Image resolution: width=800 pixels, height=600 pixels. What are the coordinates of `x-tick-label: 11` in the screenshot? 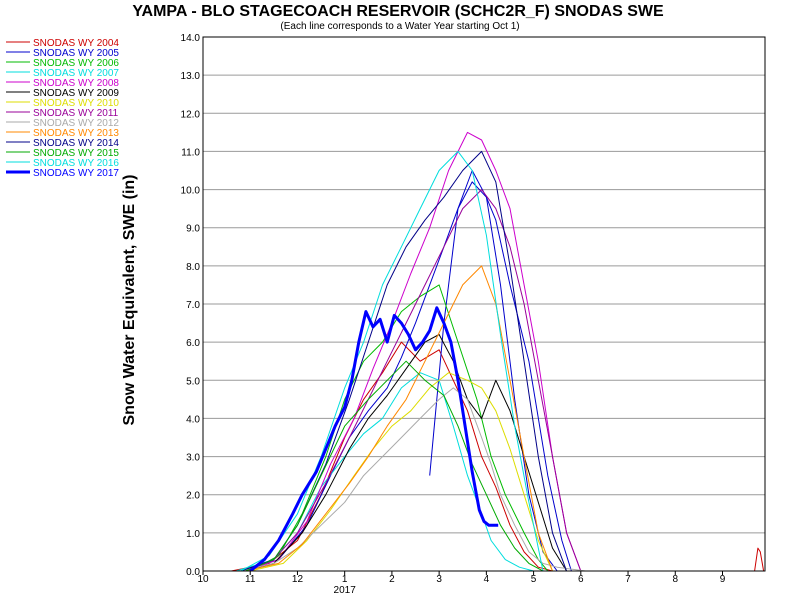 It's located at (250, 579).